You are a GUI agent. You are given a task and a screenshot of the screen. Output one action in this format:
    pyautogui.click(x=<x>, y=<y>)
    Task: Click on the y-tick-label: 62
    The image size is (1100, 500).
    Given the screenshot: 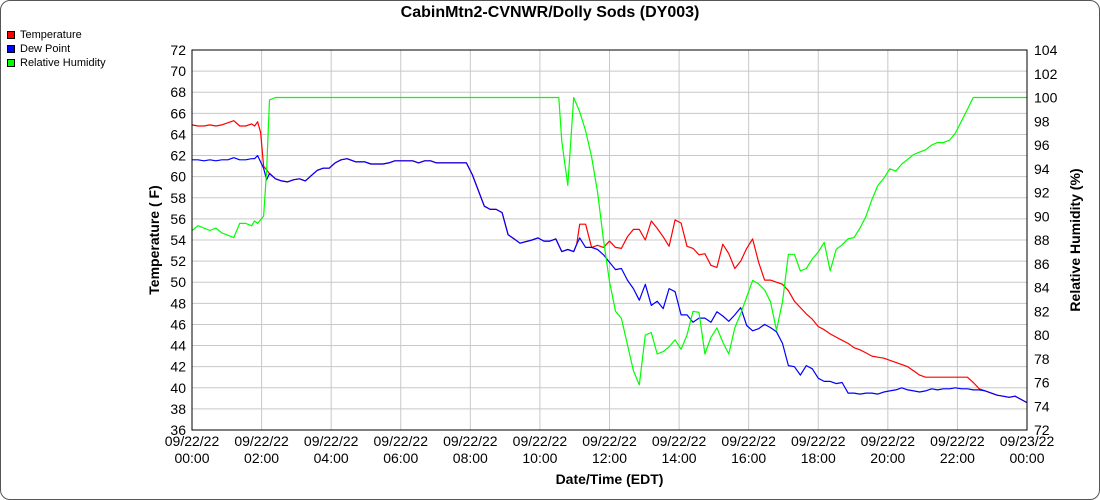 What is the action you would take?
    pyautogui.click(x=178, y=156)
    